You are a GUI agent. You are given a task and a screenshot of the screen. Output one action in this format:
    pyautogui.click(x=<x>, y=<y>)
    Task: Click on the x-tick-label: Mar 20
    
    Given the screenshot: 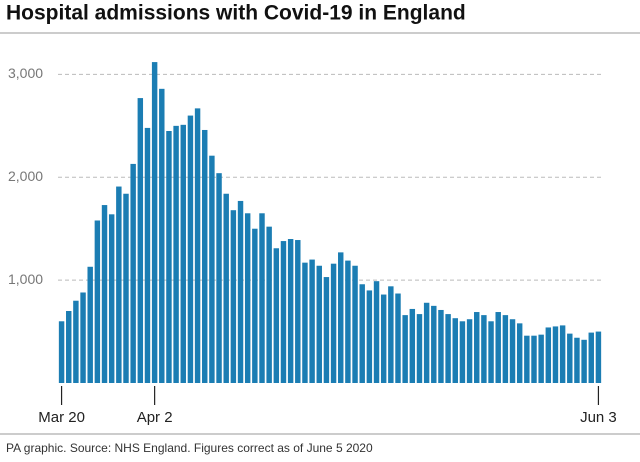 What is the action you would take?
    pyautogui.click(x=61, y=417)
    